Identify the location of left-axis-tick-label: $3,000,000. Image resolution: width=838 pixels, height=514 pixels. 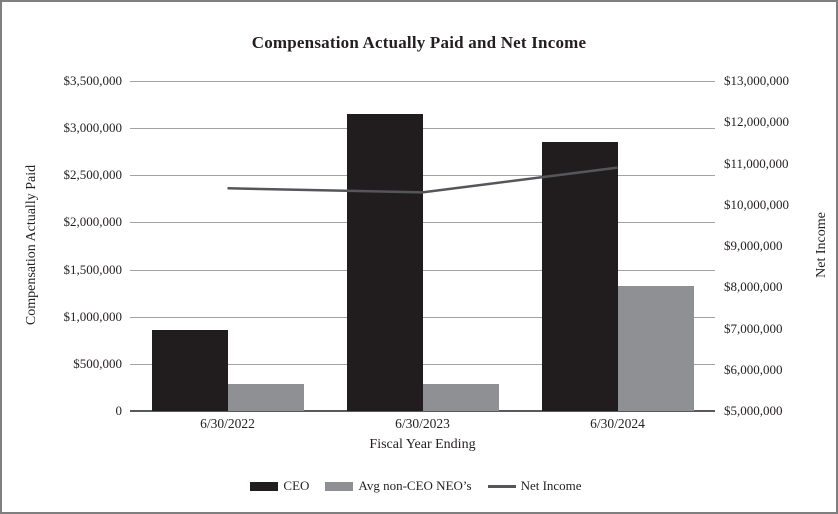
(93, 128).